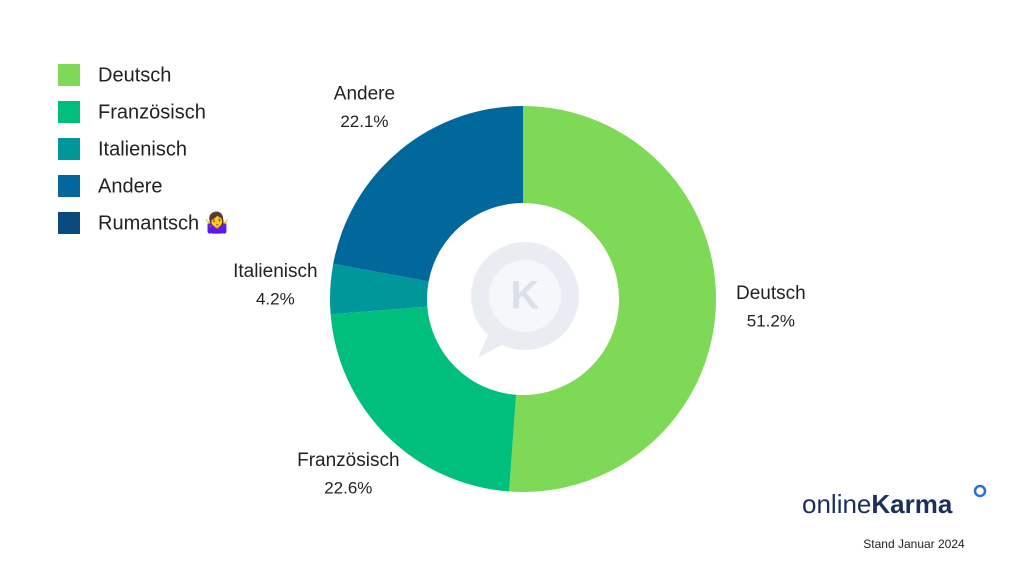 The image size is (1024, 576). Describe the element at coordinates (836, 504) in the screenshot. I see `brand-part: online` at that location.